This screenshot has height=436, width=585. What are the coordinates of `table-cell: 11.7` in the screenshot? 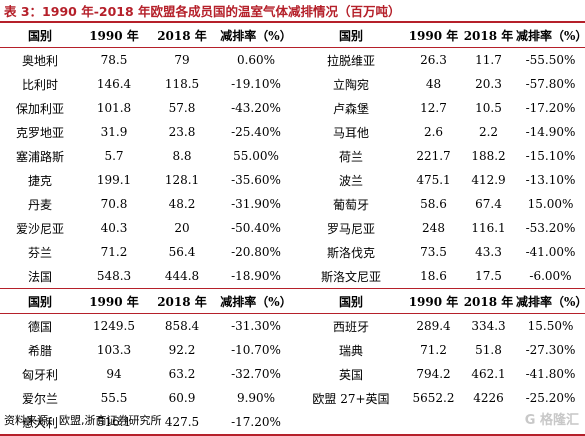 It's located at (488, 60).